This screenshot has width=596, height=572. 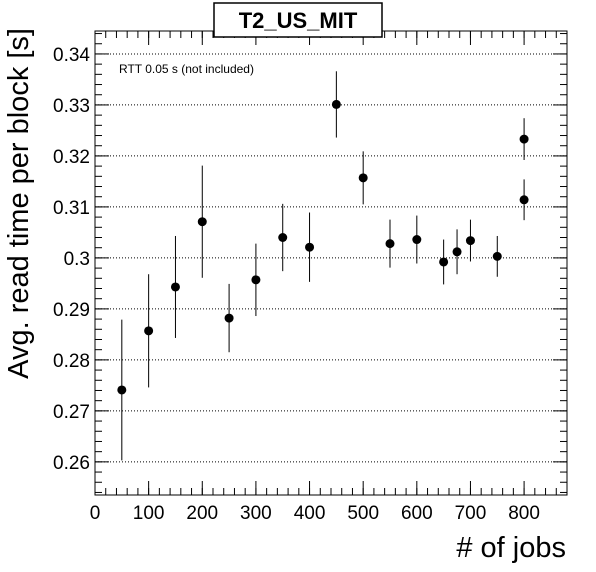 I want to click on y-tick-label: 0.26, so click(x=71, y=463).